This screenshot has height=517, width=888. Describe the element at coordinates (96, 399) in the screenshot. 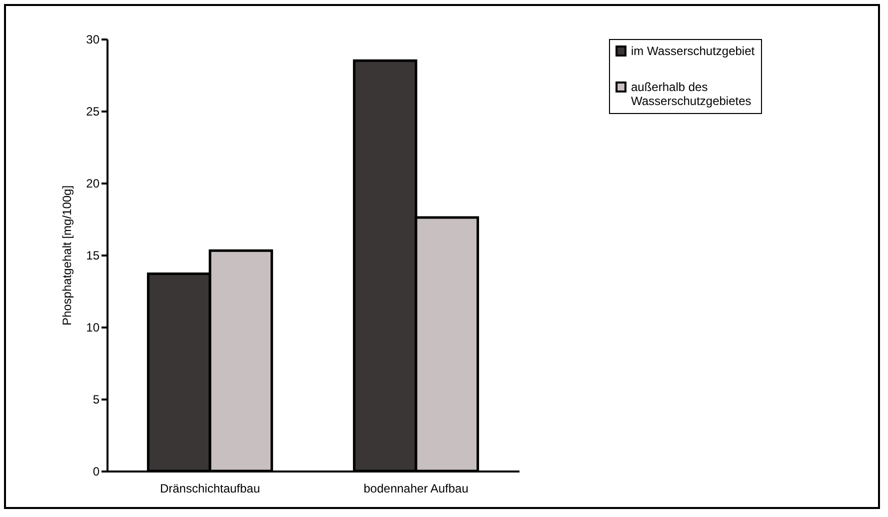

I see `y-tick-label: 5` at that location.